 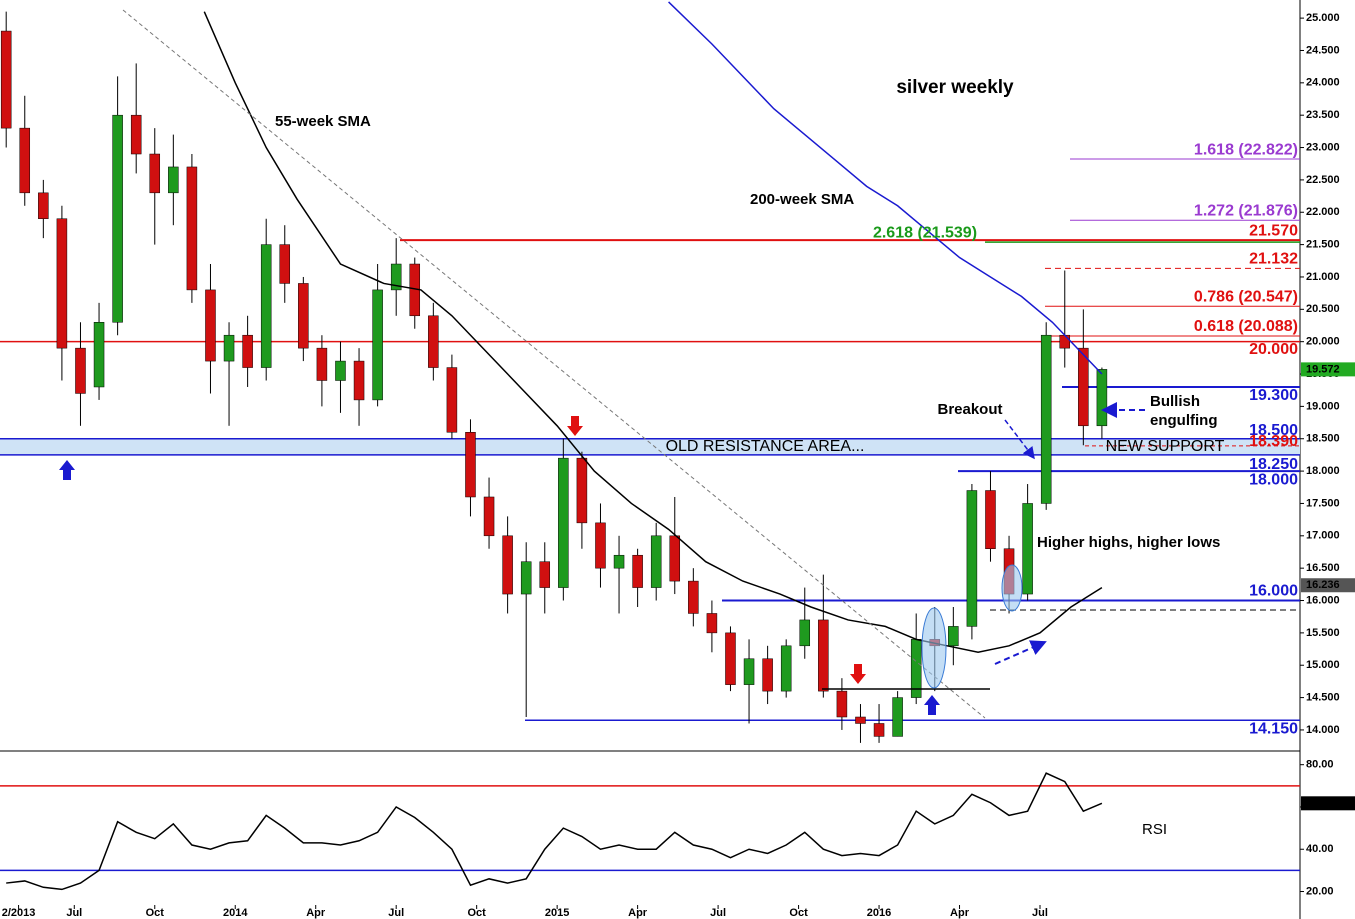 What do you see at coordinates (1323, 212) in the screenshot?
I see `y-tick-label: 22.000` at bounding box center [1323, 212].